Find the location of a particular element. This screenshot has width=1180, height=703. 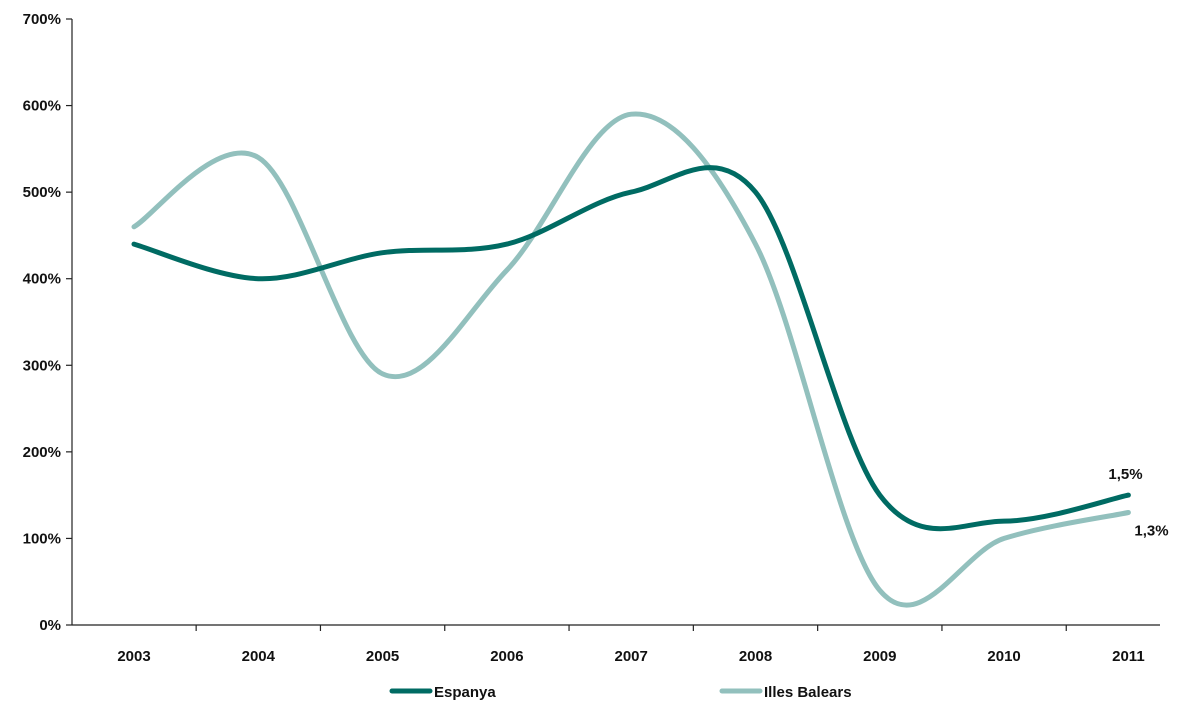

y-tick-label: 600% is located at coordinates (42, 106).